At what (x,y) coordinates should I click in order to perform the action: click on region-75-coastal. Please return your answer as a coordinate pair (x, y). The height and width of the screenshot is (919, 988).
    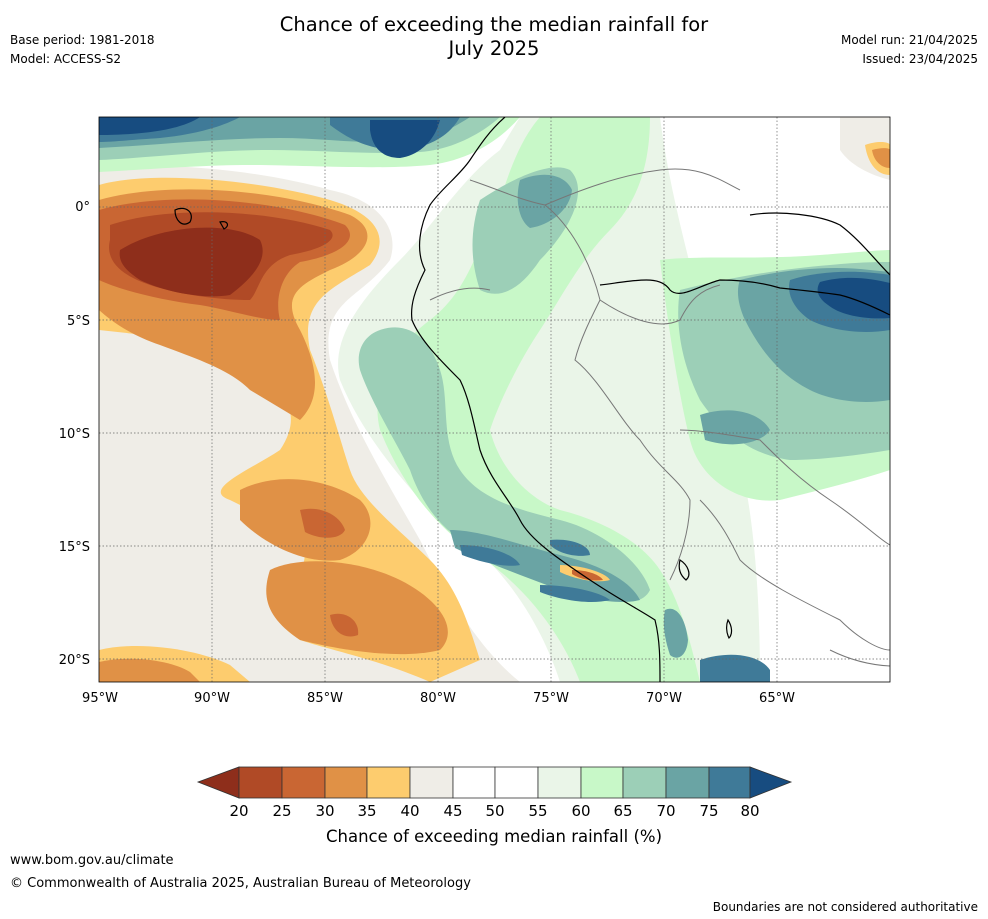
    Looking at the image, I should click on (545, 566).